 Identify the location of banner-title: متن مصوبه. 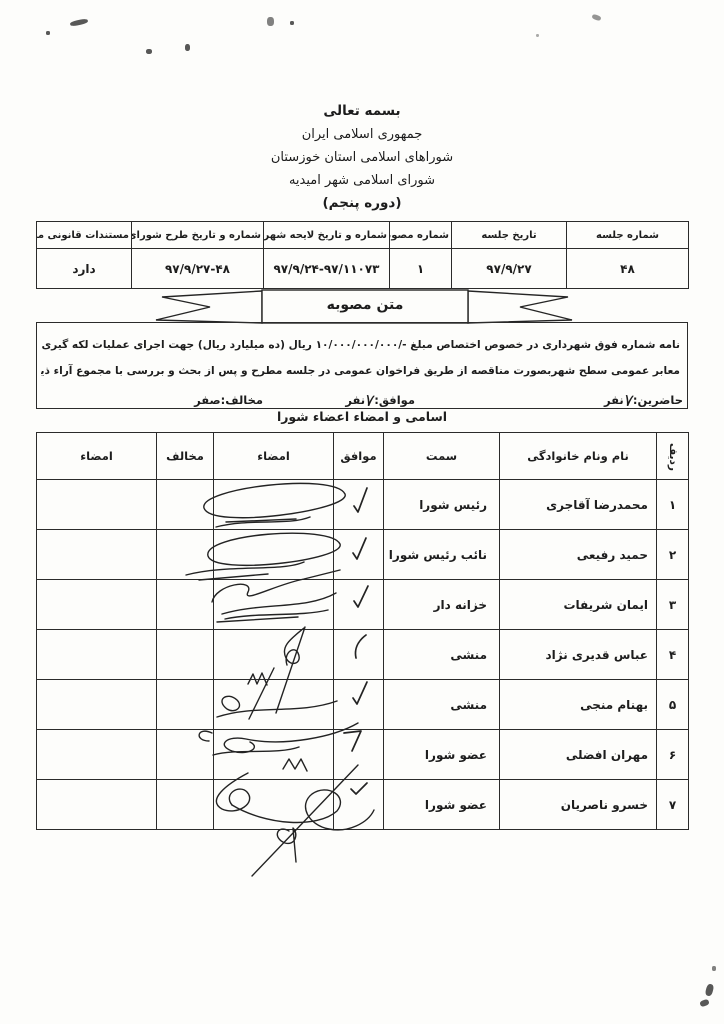
(365, 304).